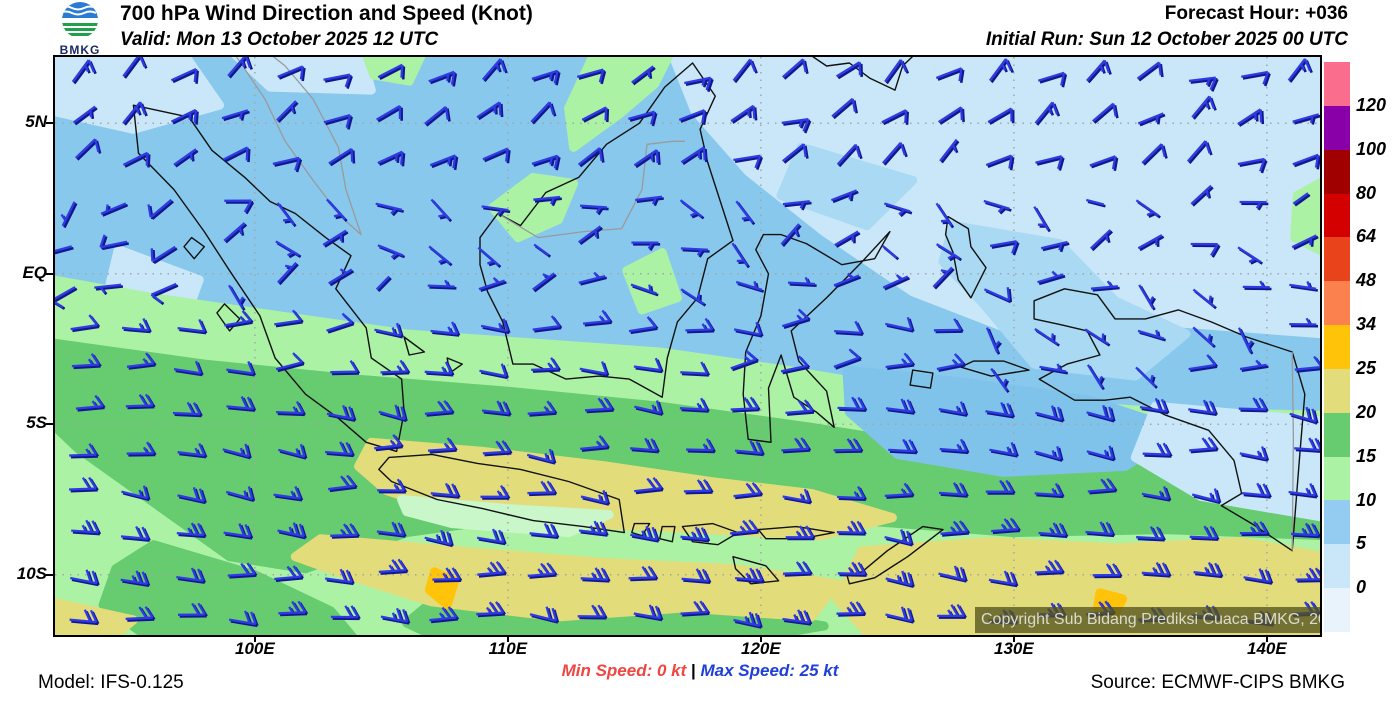  I want to click on colorbar-label: 120, so click(1371, 104).